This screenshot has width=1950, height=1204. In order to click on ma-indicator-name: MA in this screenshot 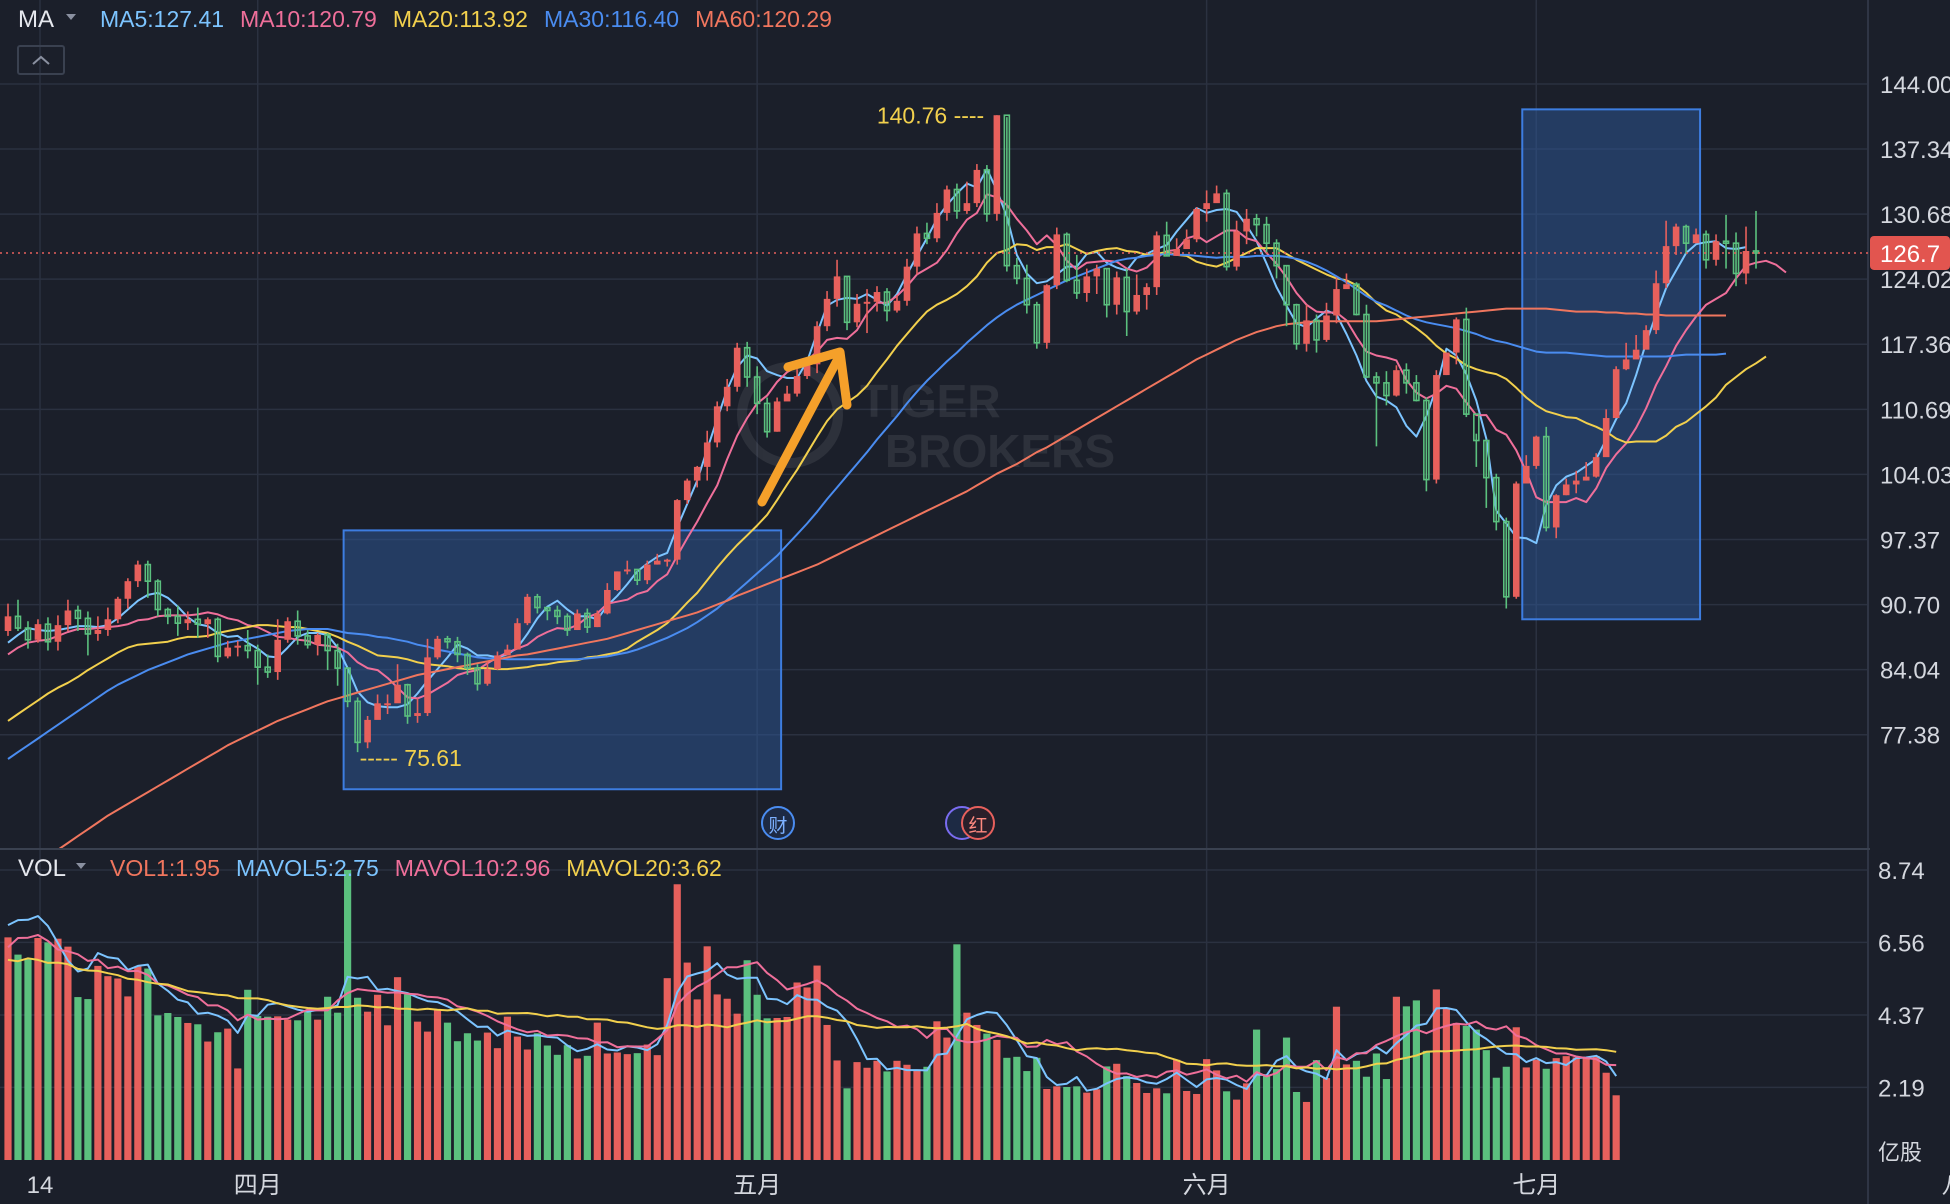, I will do `click(36, 19)`.